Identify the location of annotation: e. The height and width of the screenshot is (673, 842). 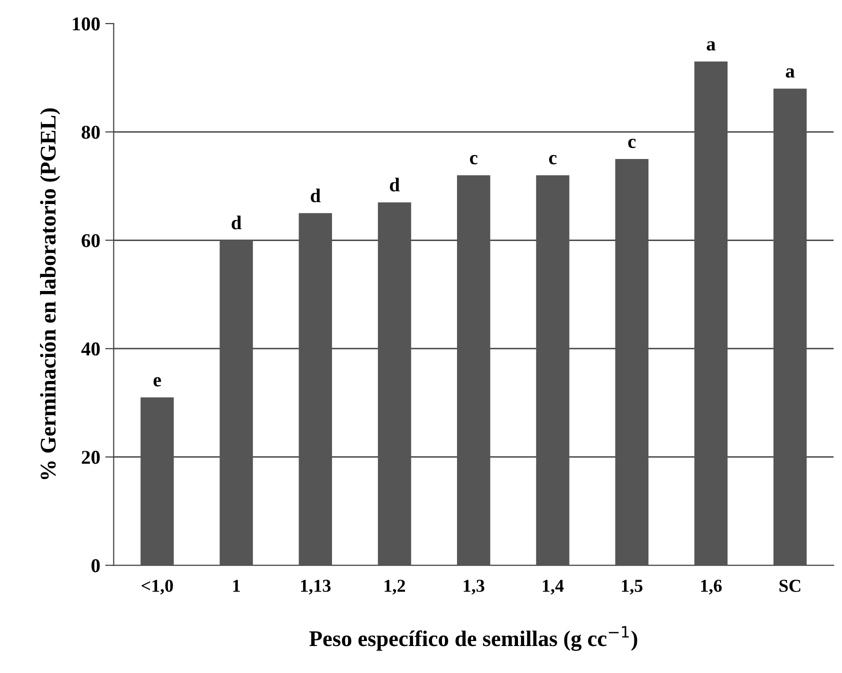
(157, 381).